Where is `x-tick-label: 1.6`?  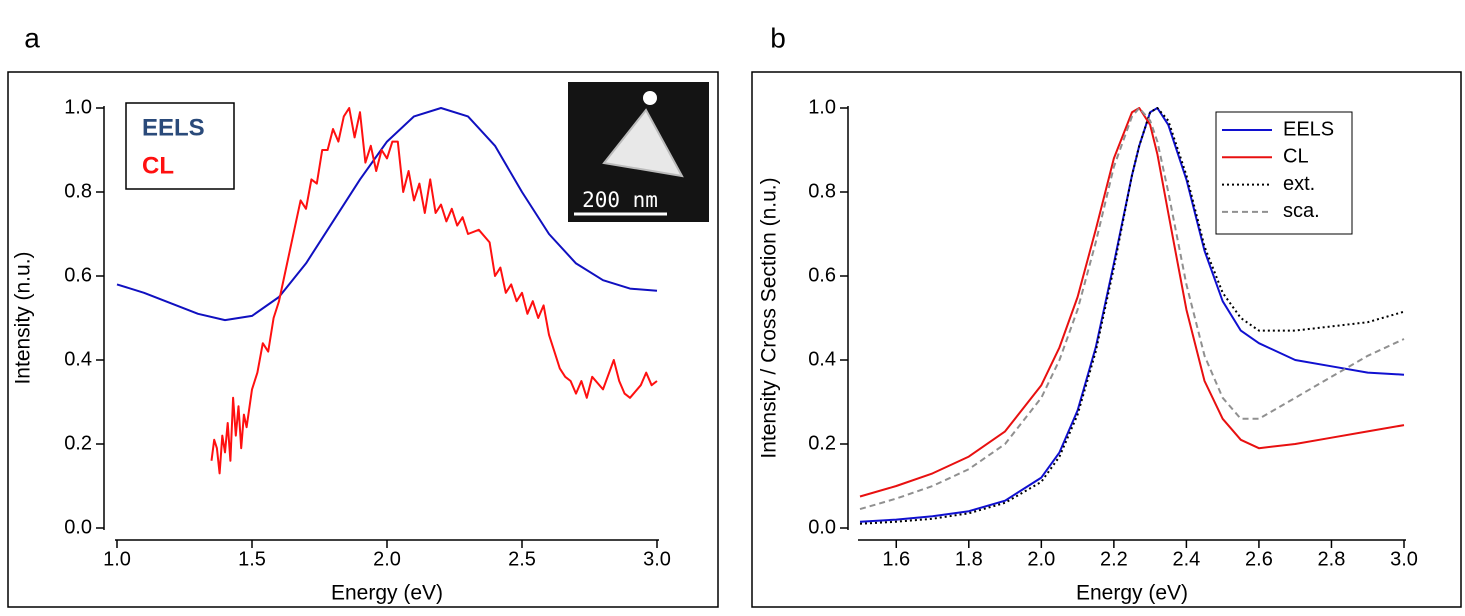
x-tick-label: 1.6 is located at coordinates (896, 559).